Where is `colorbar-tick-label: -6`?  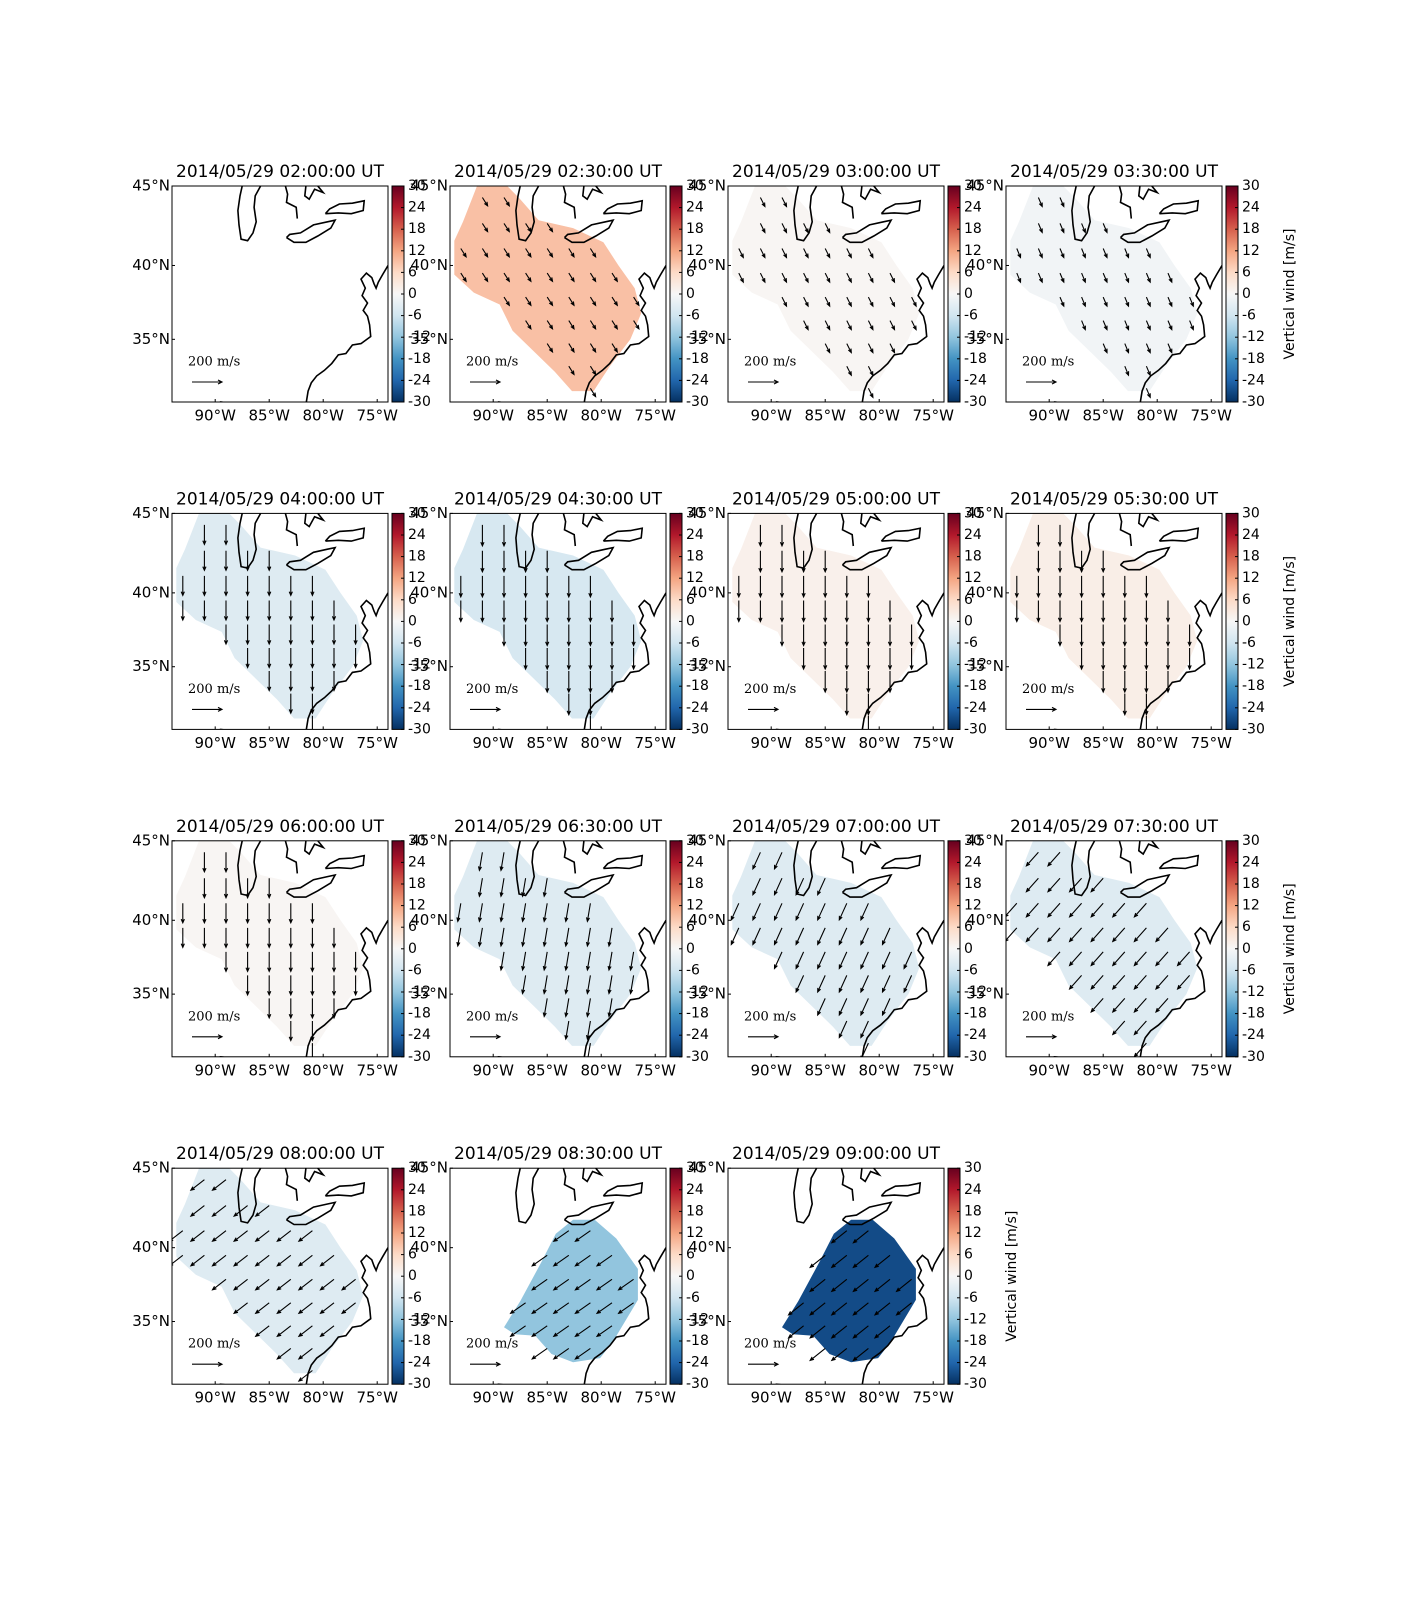
colorbar-tick-label: -6 is located at coordinates (693, 643).